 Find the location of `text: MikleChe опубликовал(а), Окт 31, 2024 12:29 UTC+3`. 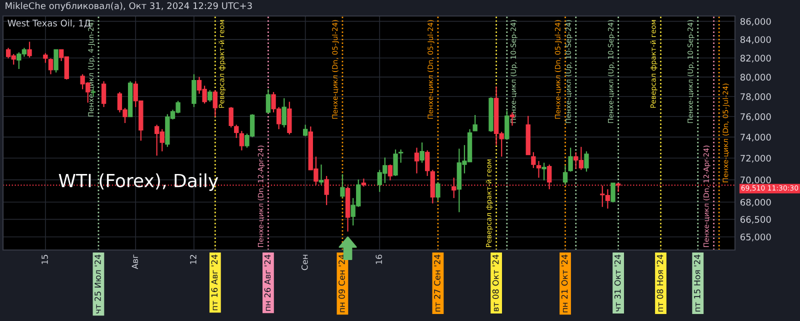

text: MikleChe опубликовал(а), Окт 31, 2024 12:29 UTC+3 is located at coordinates (129, 6).